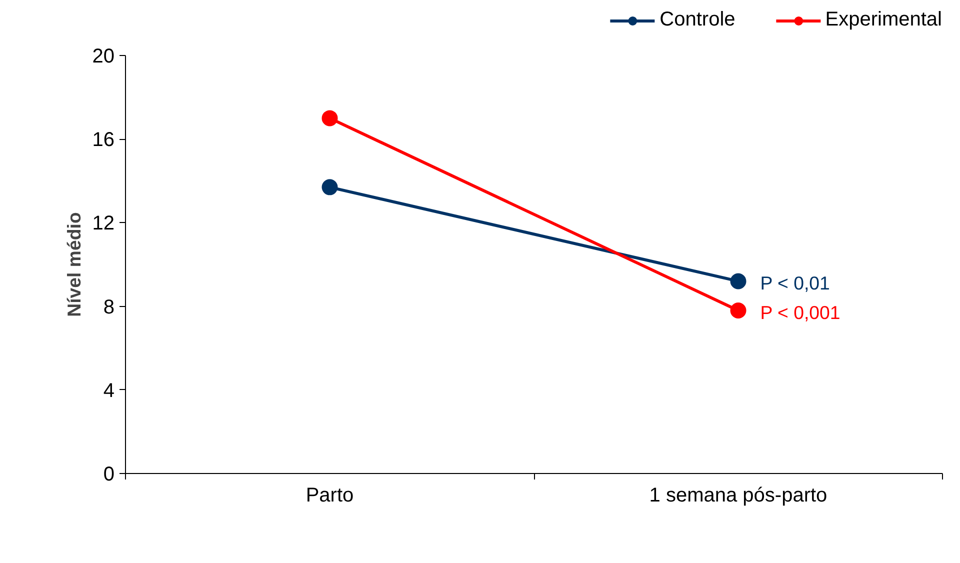 The width and height of the screenshot is (960, 563). I want to click on y-tick-label: 20, so click(103, 57).